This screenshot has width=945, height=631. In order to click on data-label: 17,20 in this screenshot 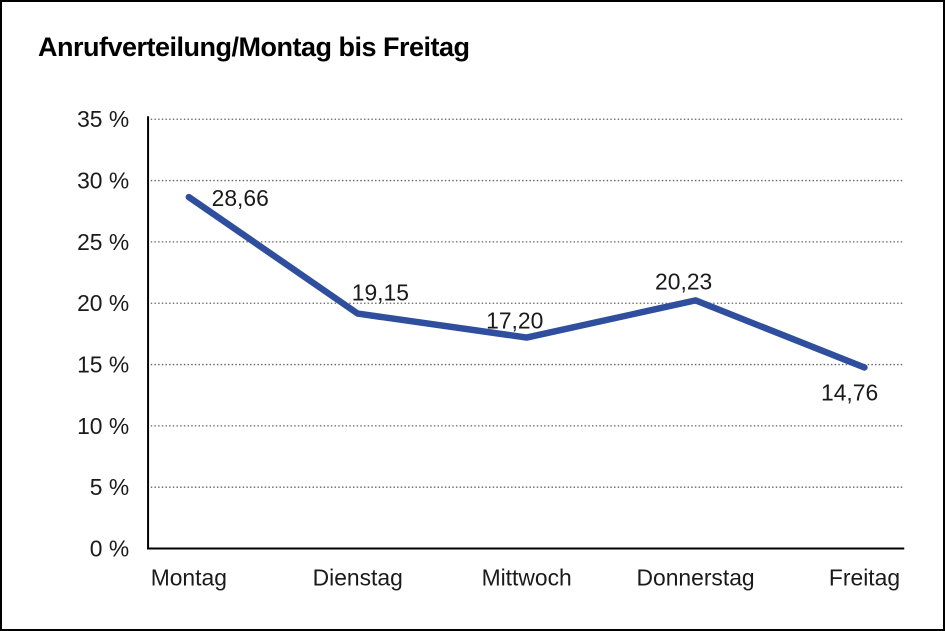, I will do `click(514, 321)`.